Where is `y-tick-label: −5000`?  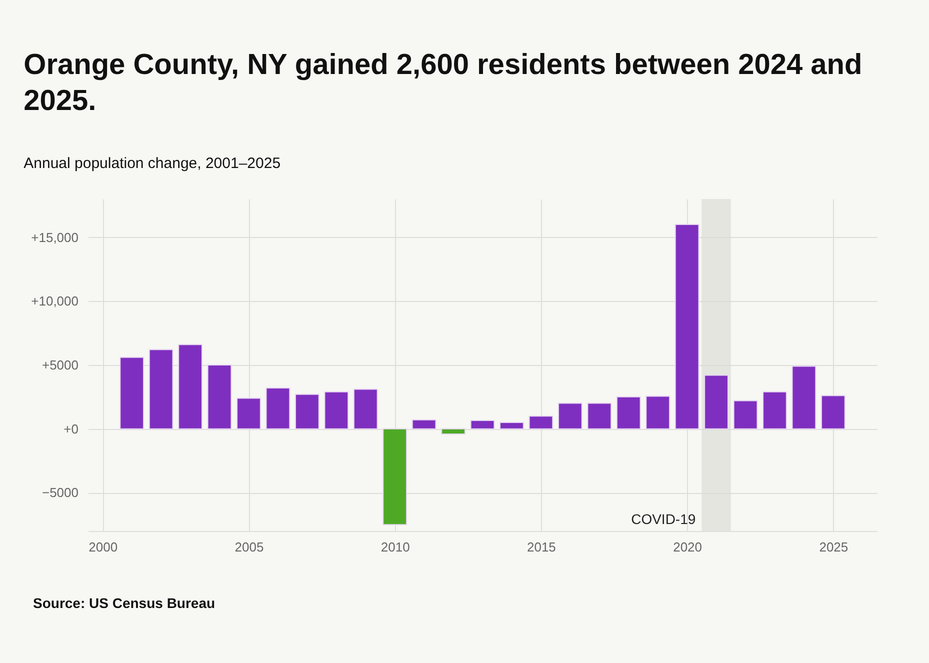 y-tick-label: −5000 is located at coordinates (60, 492).